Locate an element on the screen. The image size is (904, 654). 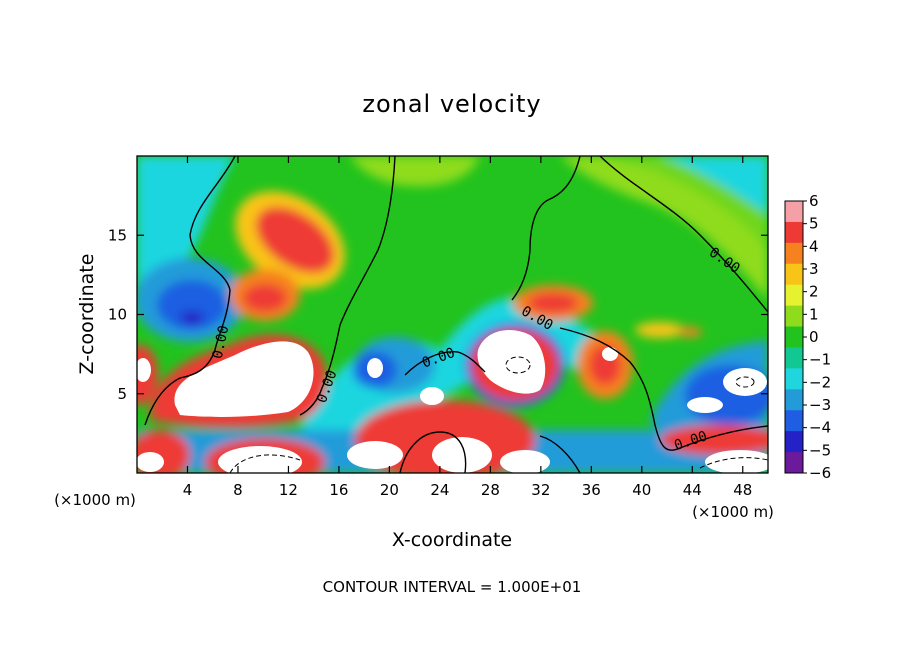
colorbar-label: 1 is located at coordinates (814, 314).